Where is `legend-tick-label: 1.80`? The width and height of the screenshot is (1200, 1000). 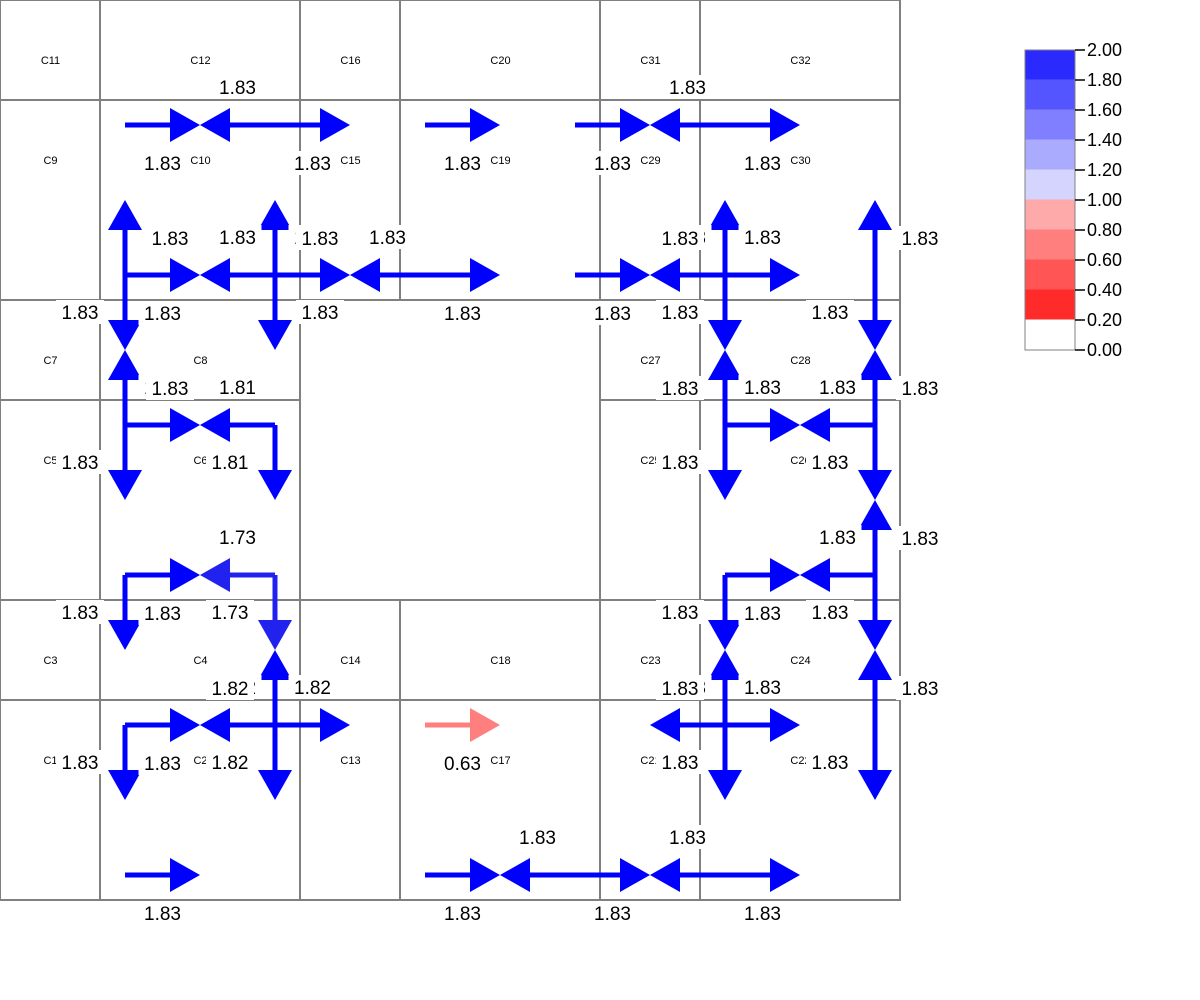
legend-tick-label: 1.80 is located at coordinates (1104, 80).